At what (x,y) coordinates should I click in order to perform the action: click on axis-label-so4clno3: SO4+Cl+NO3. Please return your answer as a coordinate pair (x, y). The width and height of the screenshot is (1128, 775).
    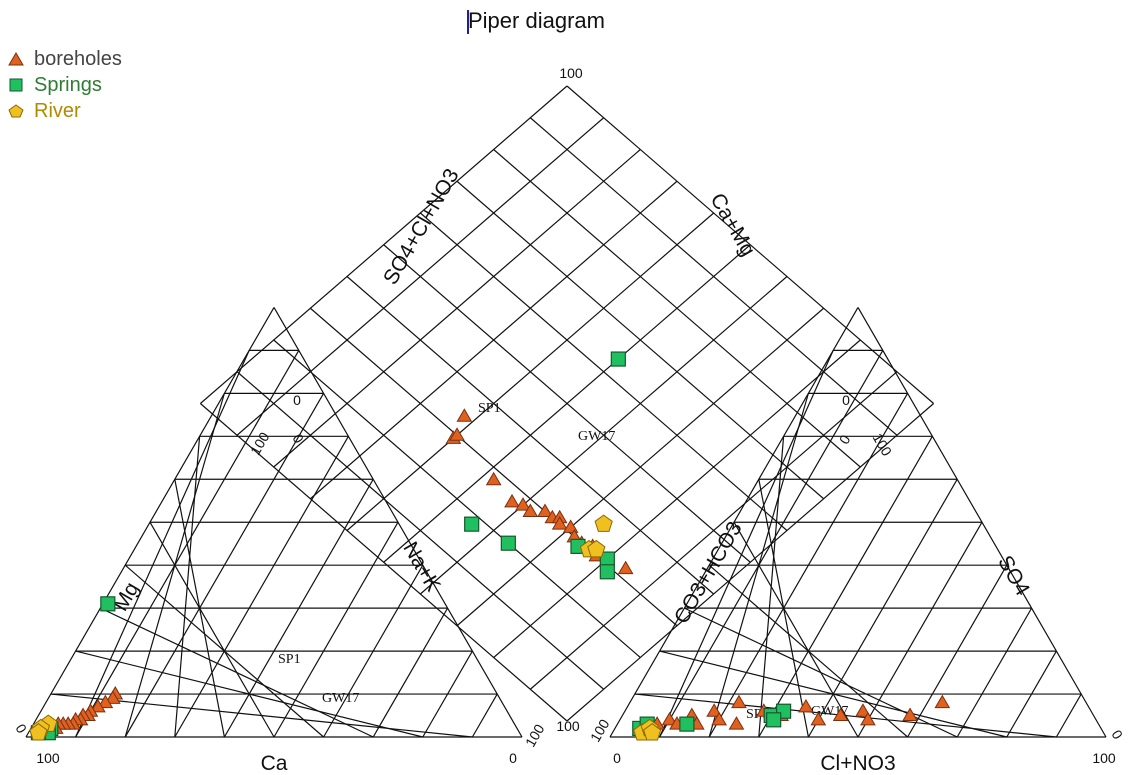
    Looking at the image, I should click on (421, 227).